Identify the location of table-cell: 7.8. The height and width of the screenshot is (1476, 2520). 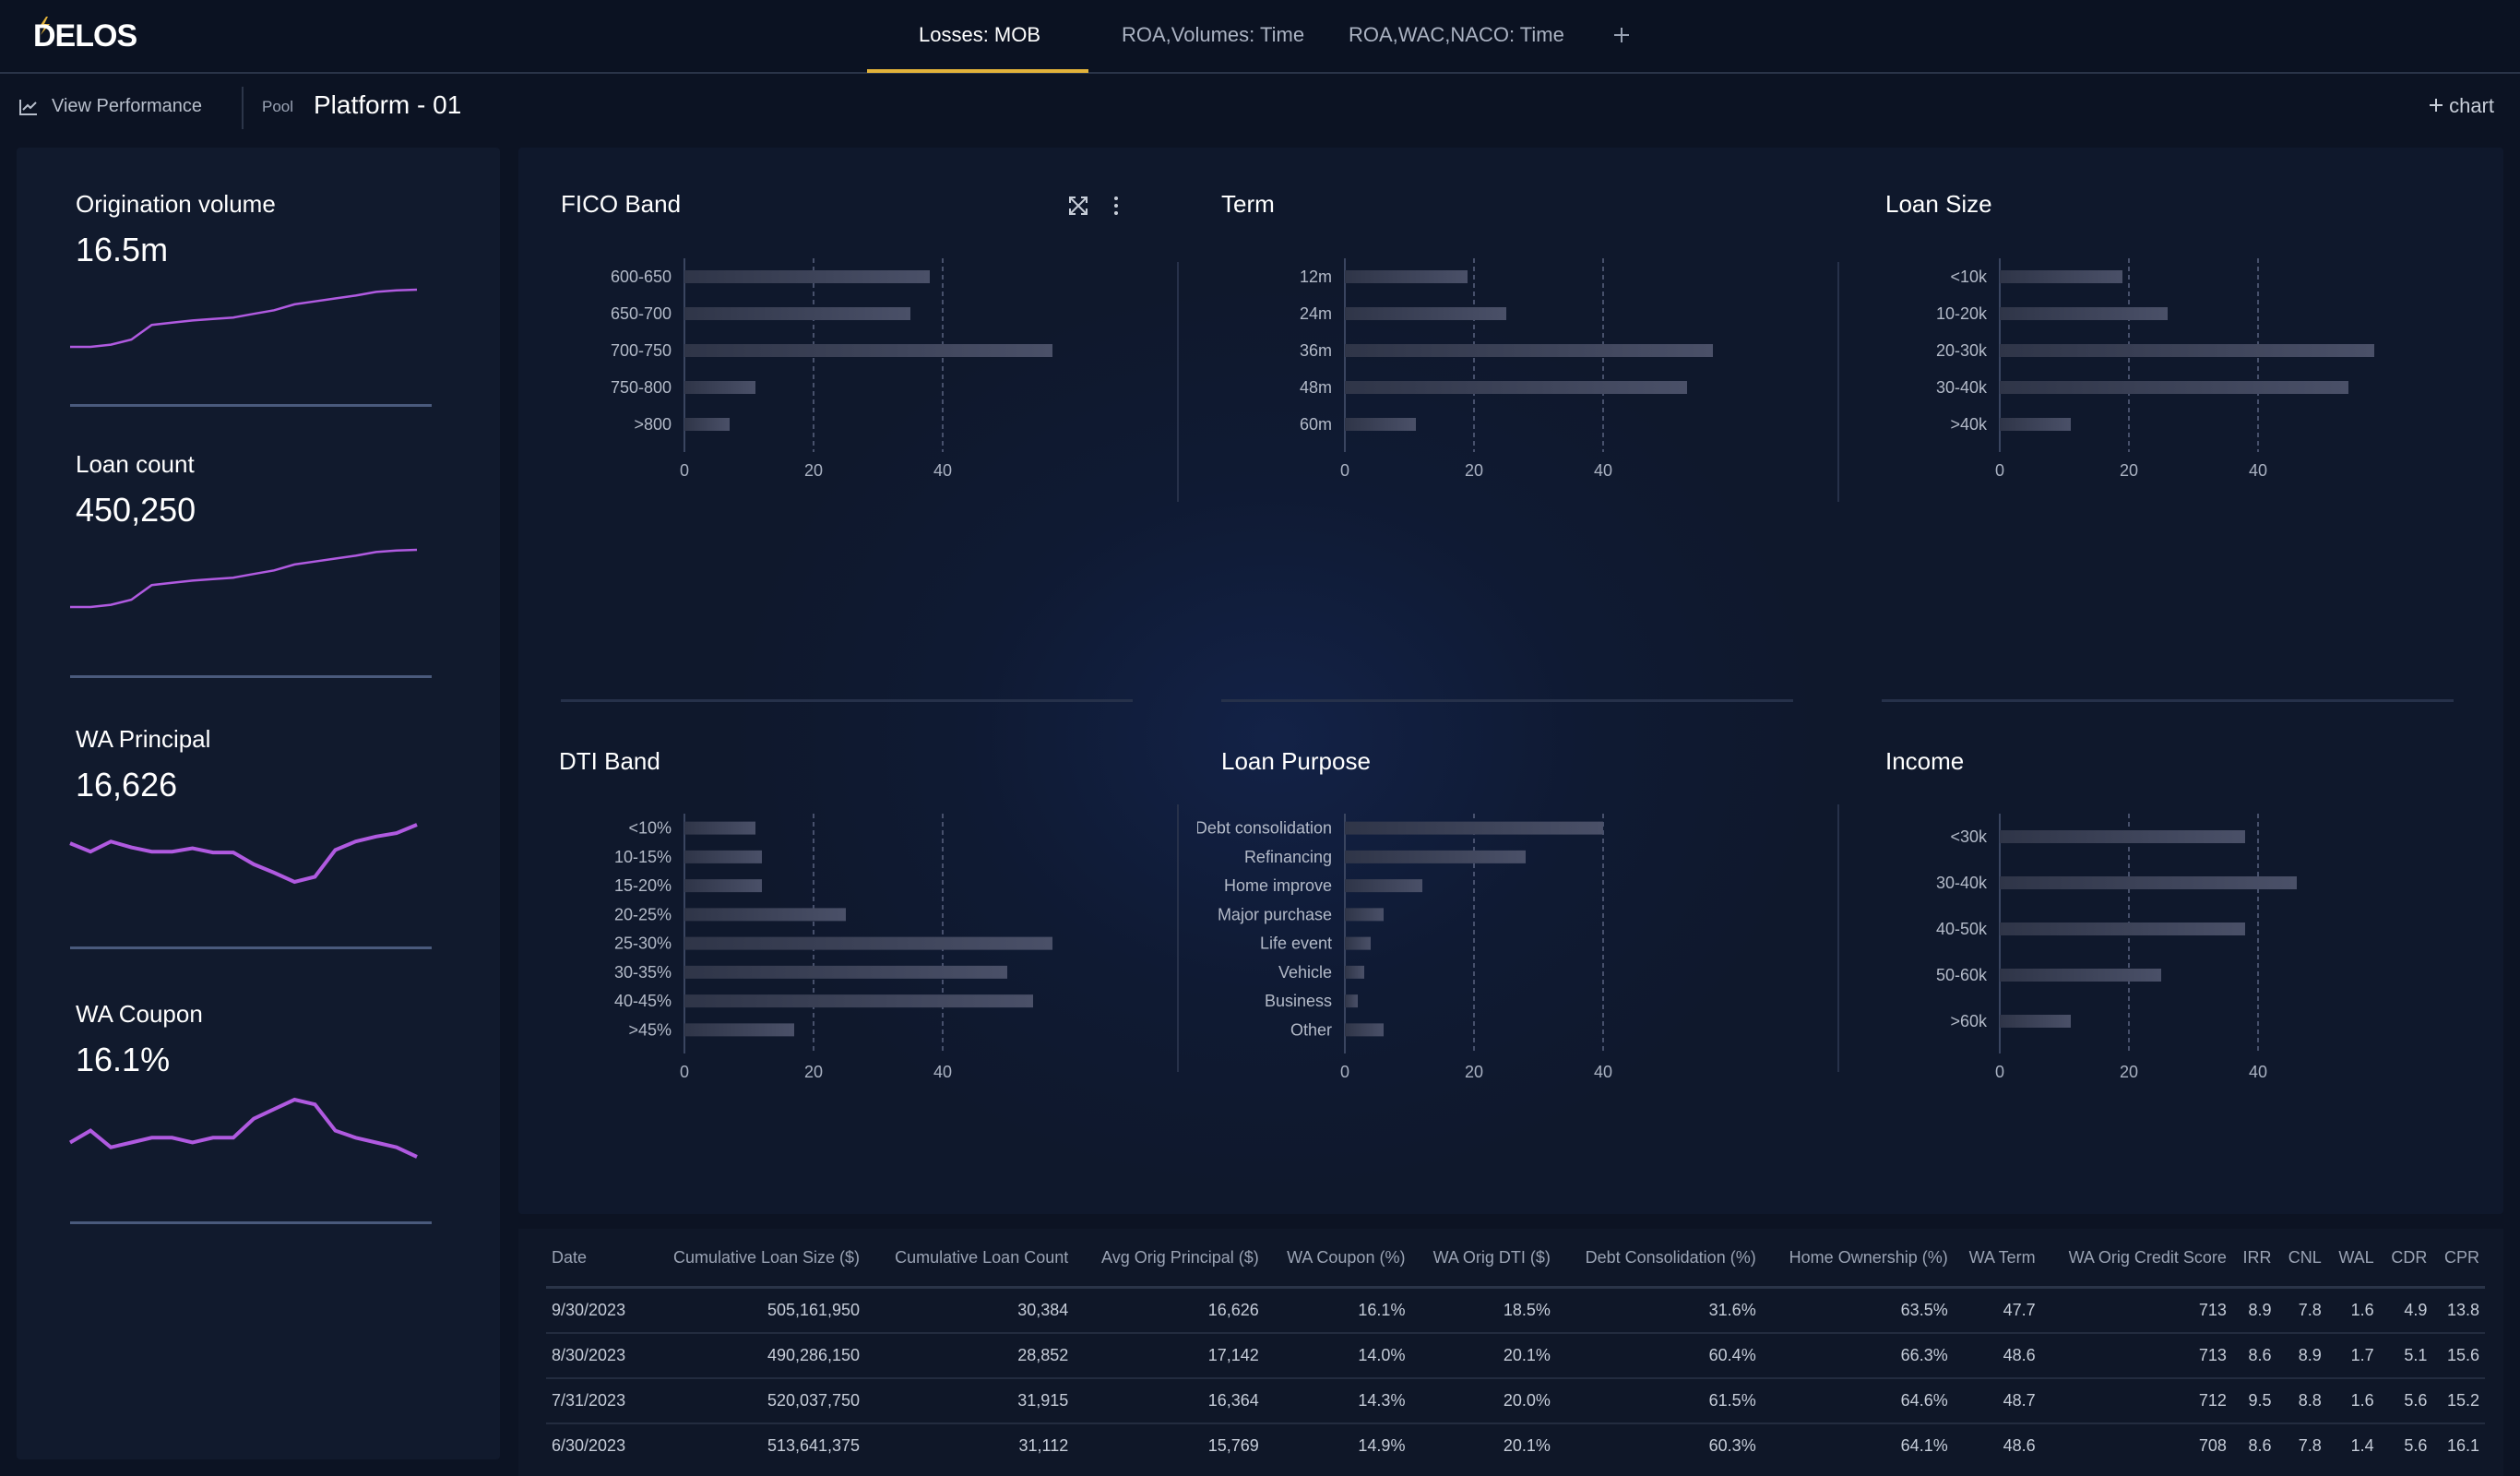
(2301, 1445).